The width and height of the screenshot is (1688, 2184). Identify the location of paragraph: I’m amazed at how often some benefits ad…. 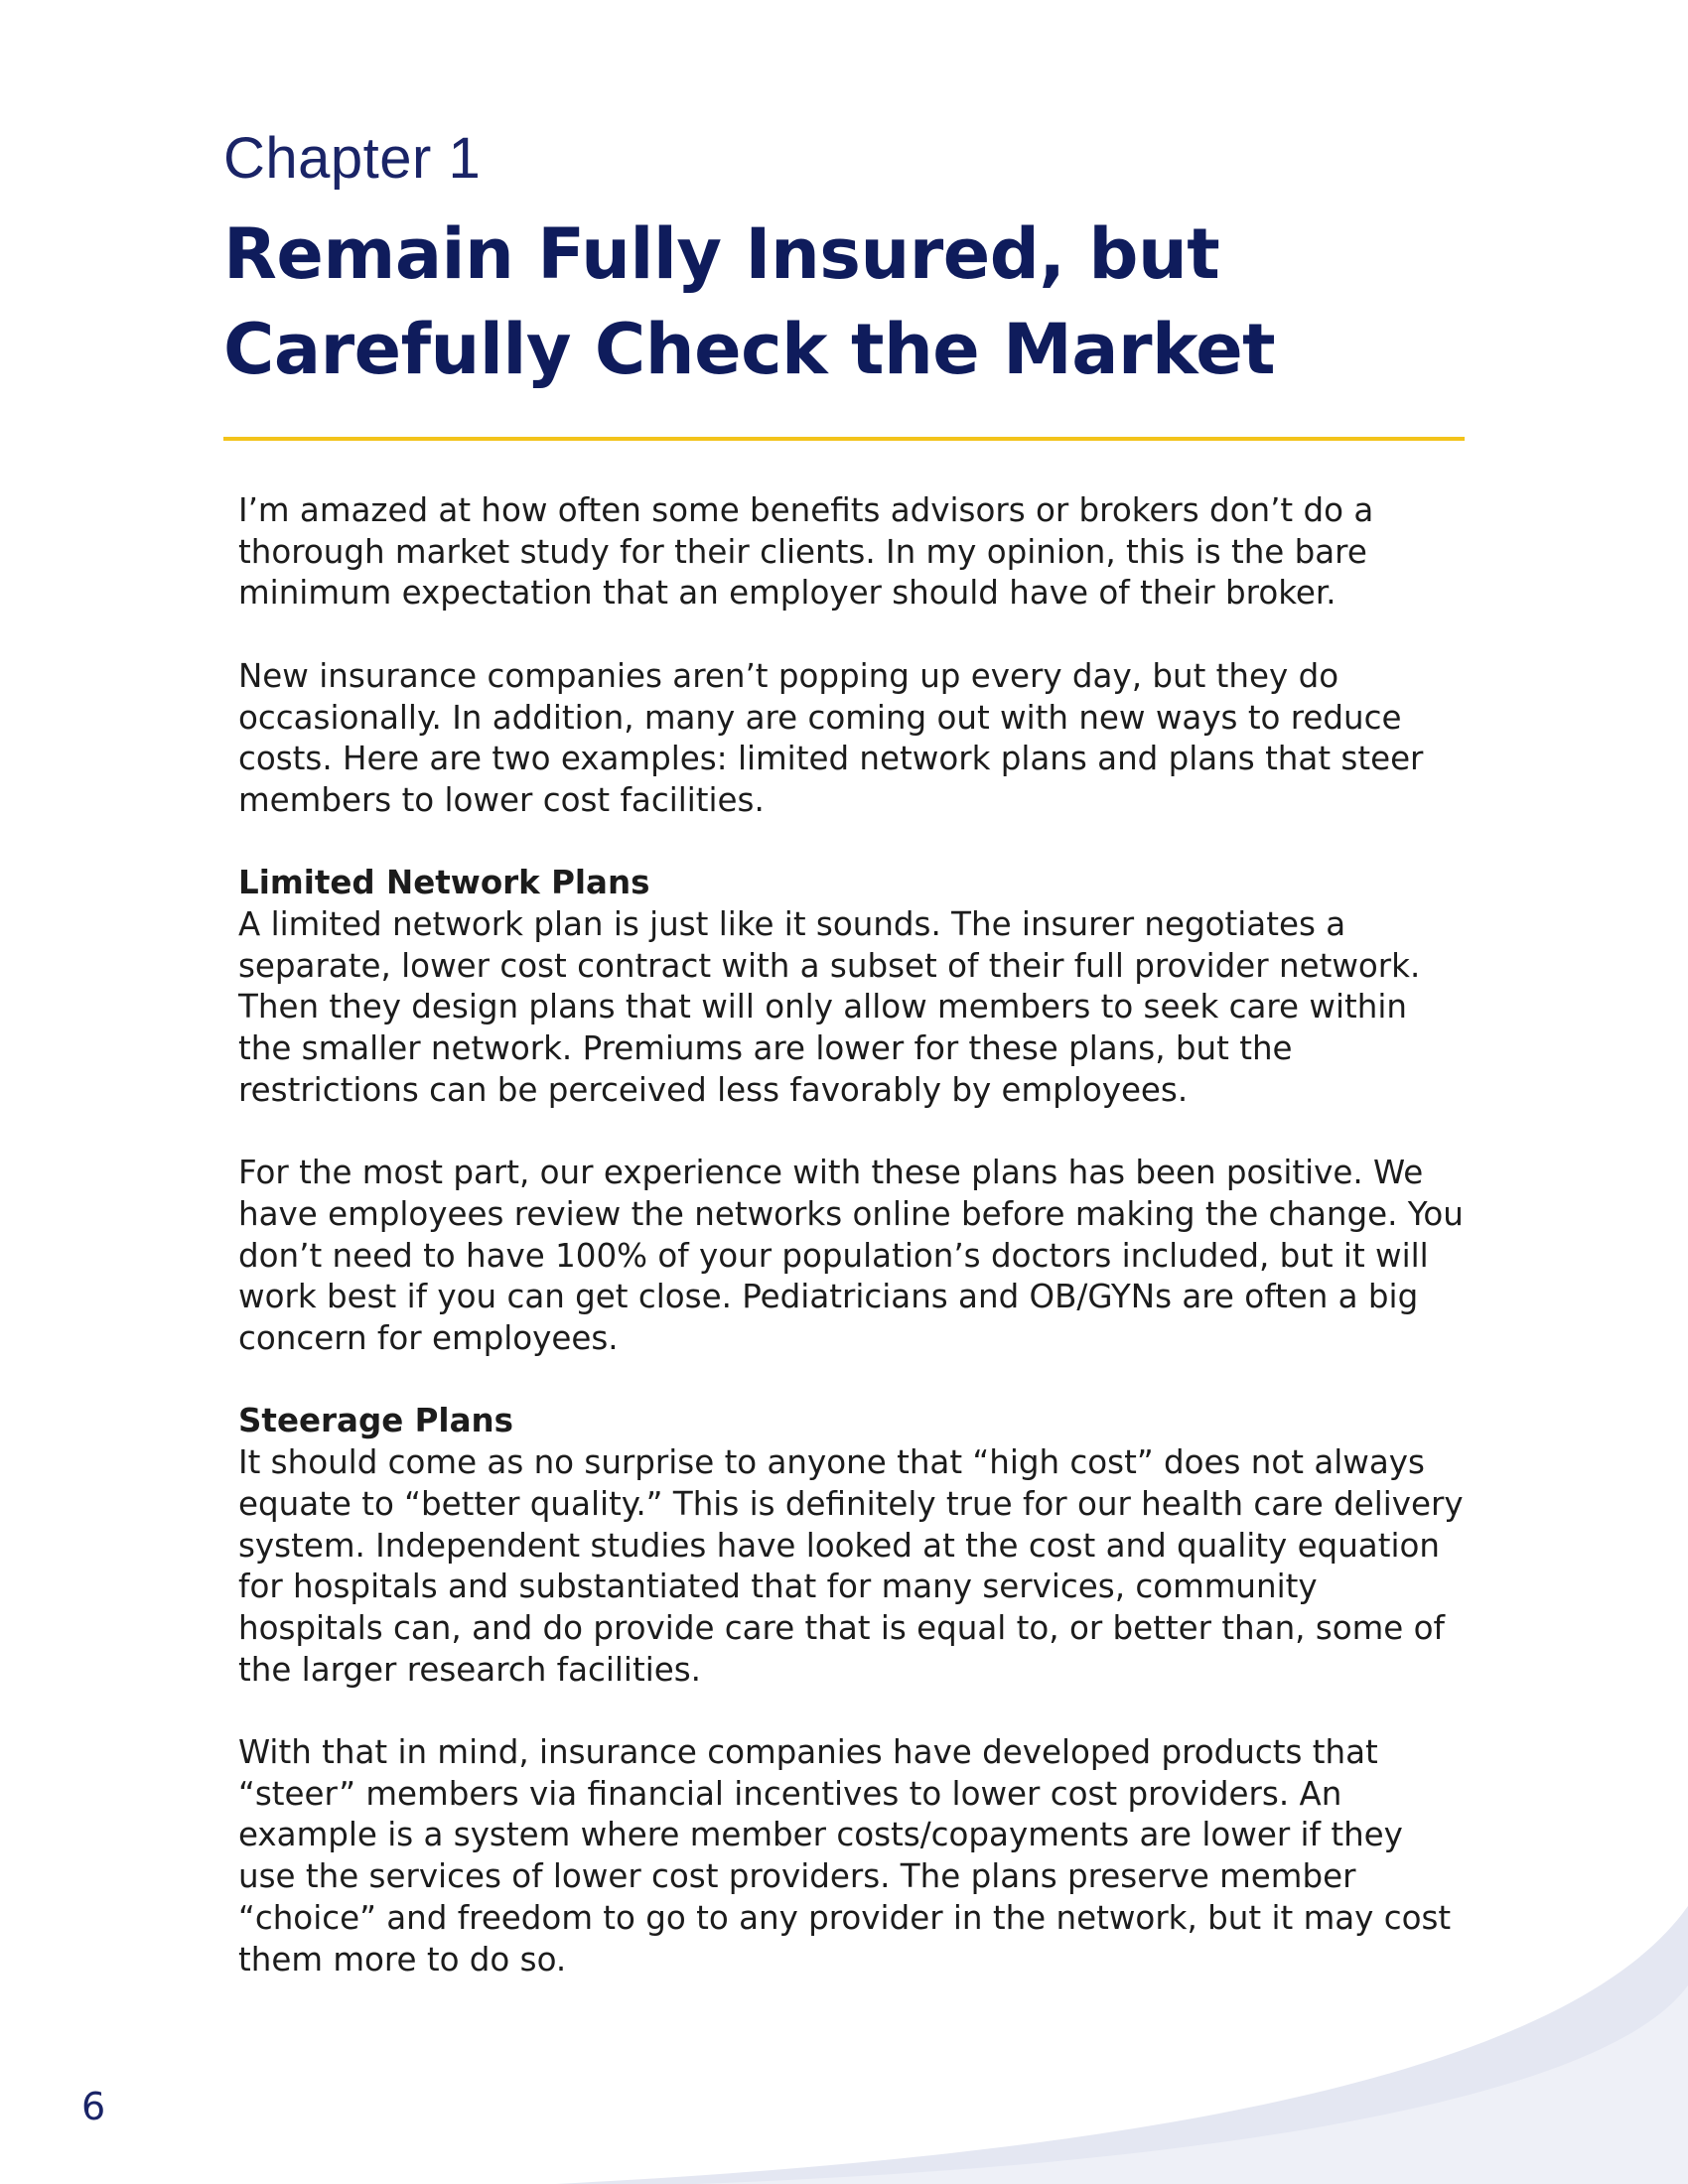
(806, 552).